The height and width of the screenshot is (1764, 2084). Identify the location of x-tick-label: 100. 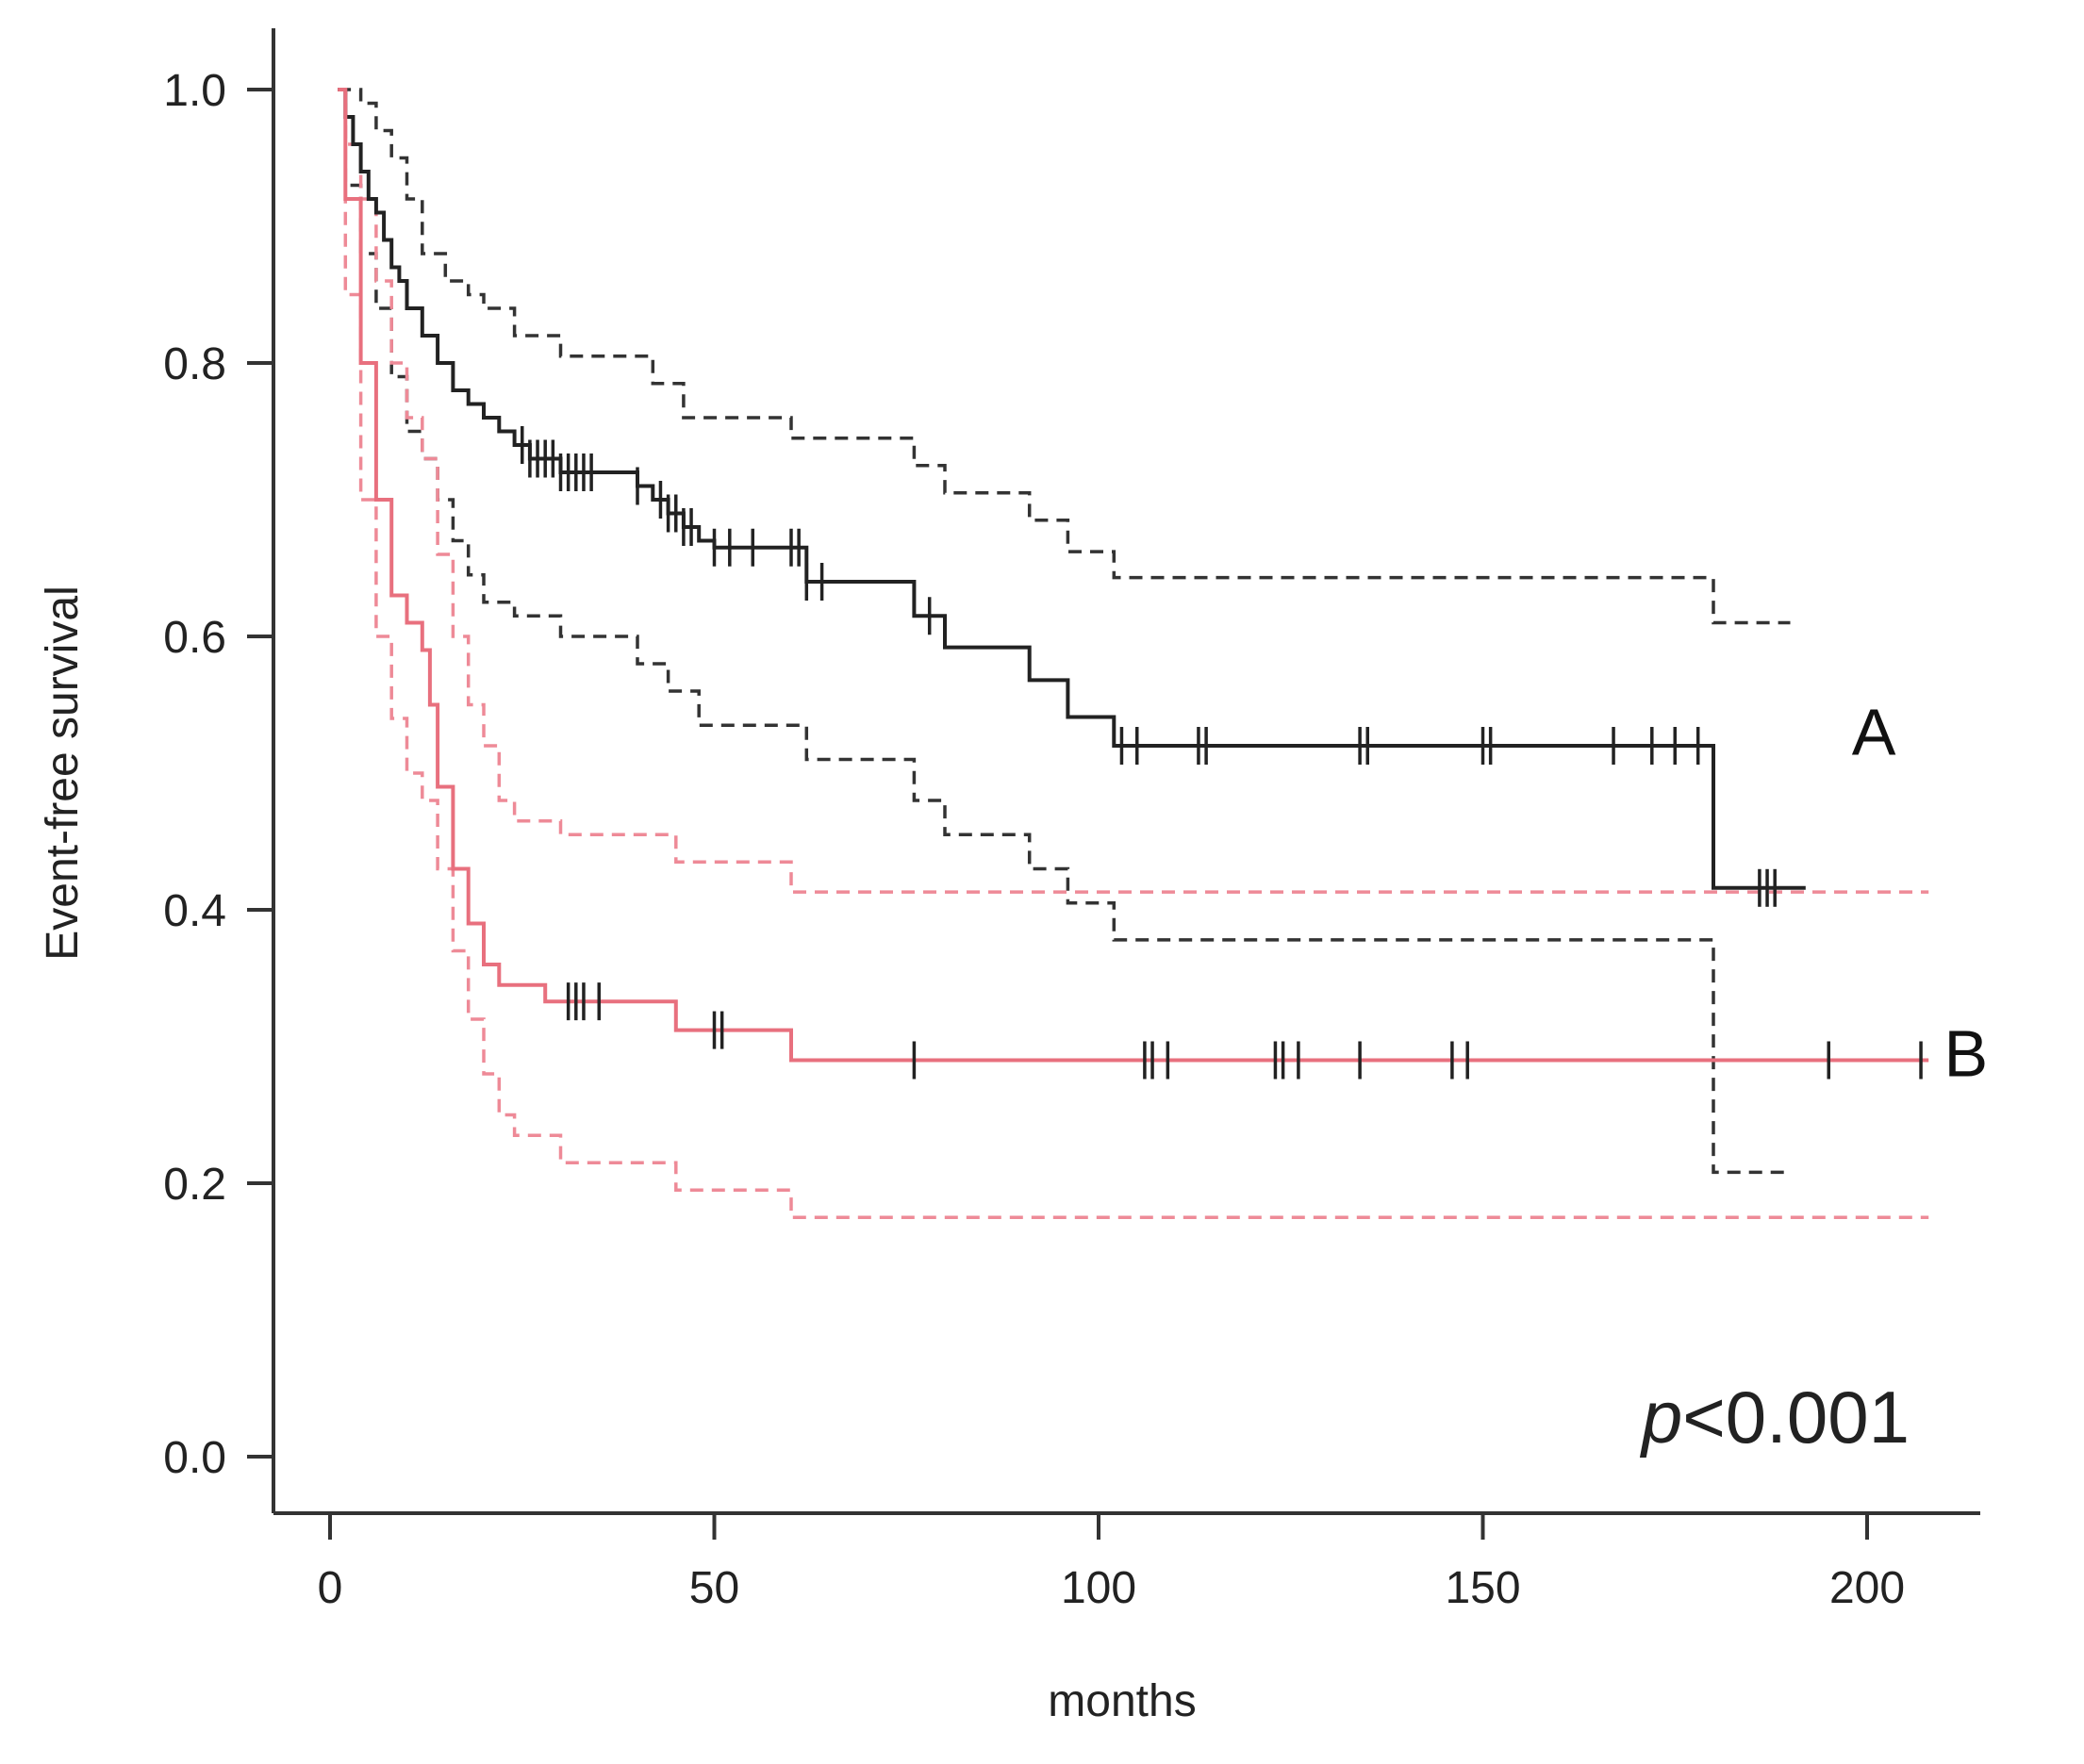
(1098, 1588).